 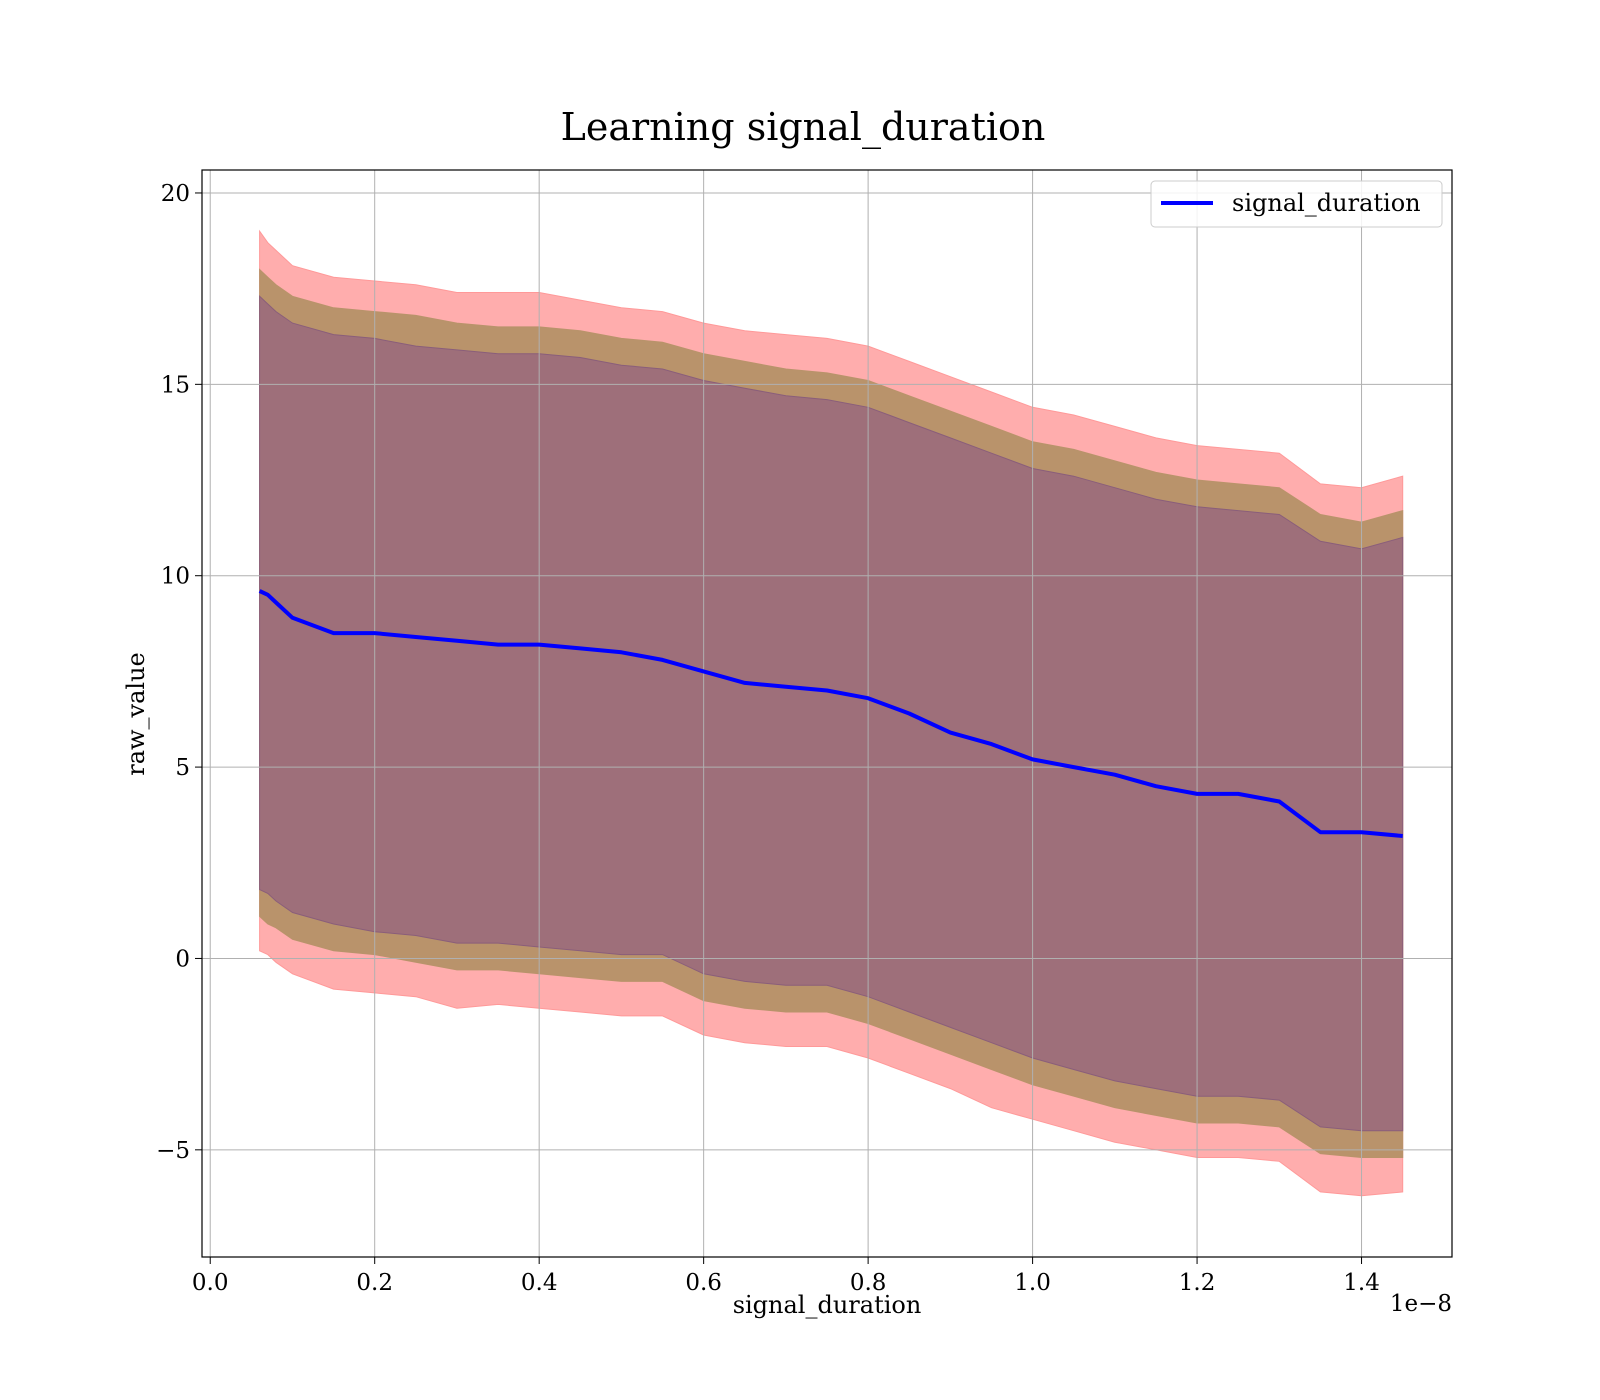 What do you see at coordinates (182, 959) in the screenshot?
I see `y-tick-label: 0` at bounding box center [182, 959].